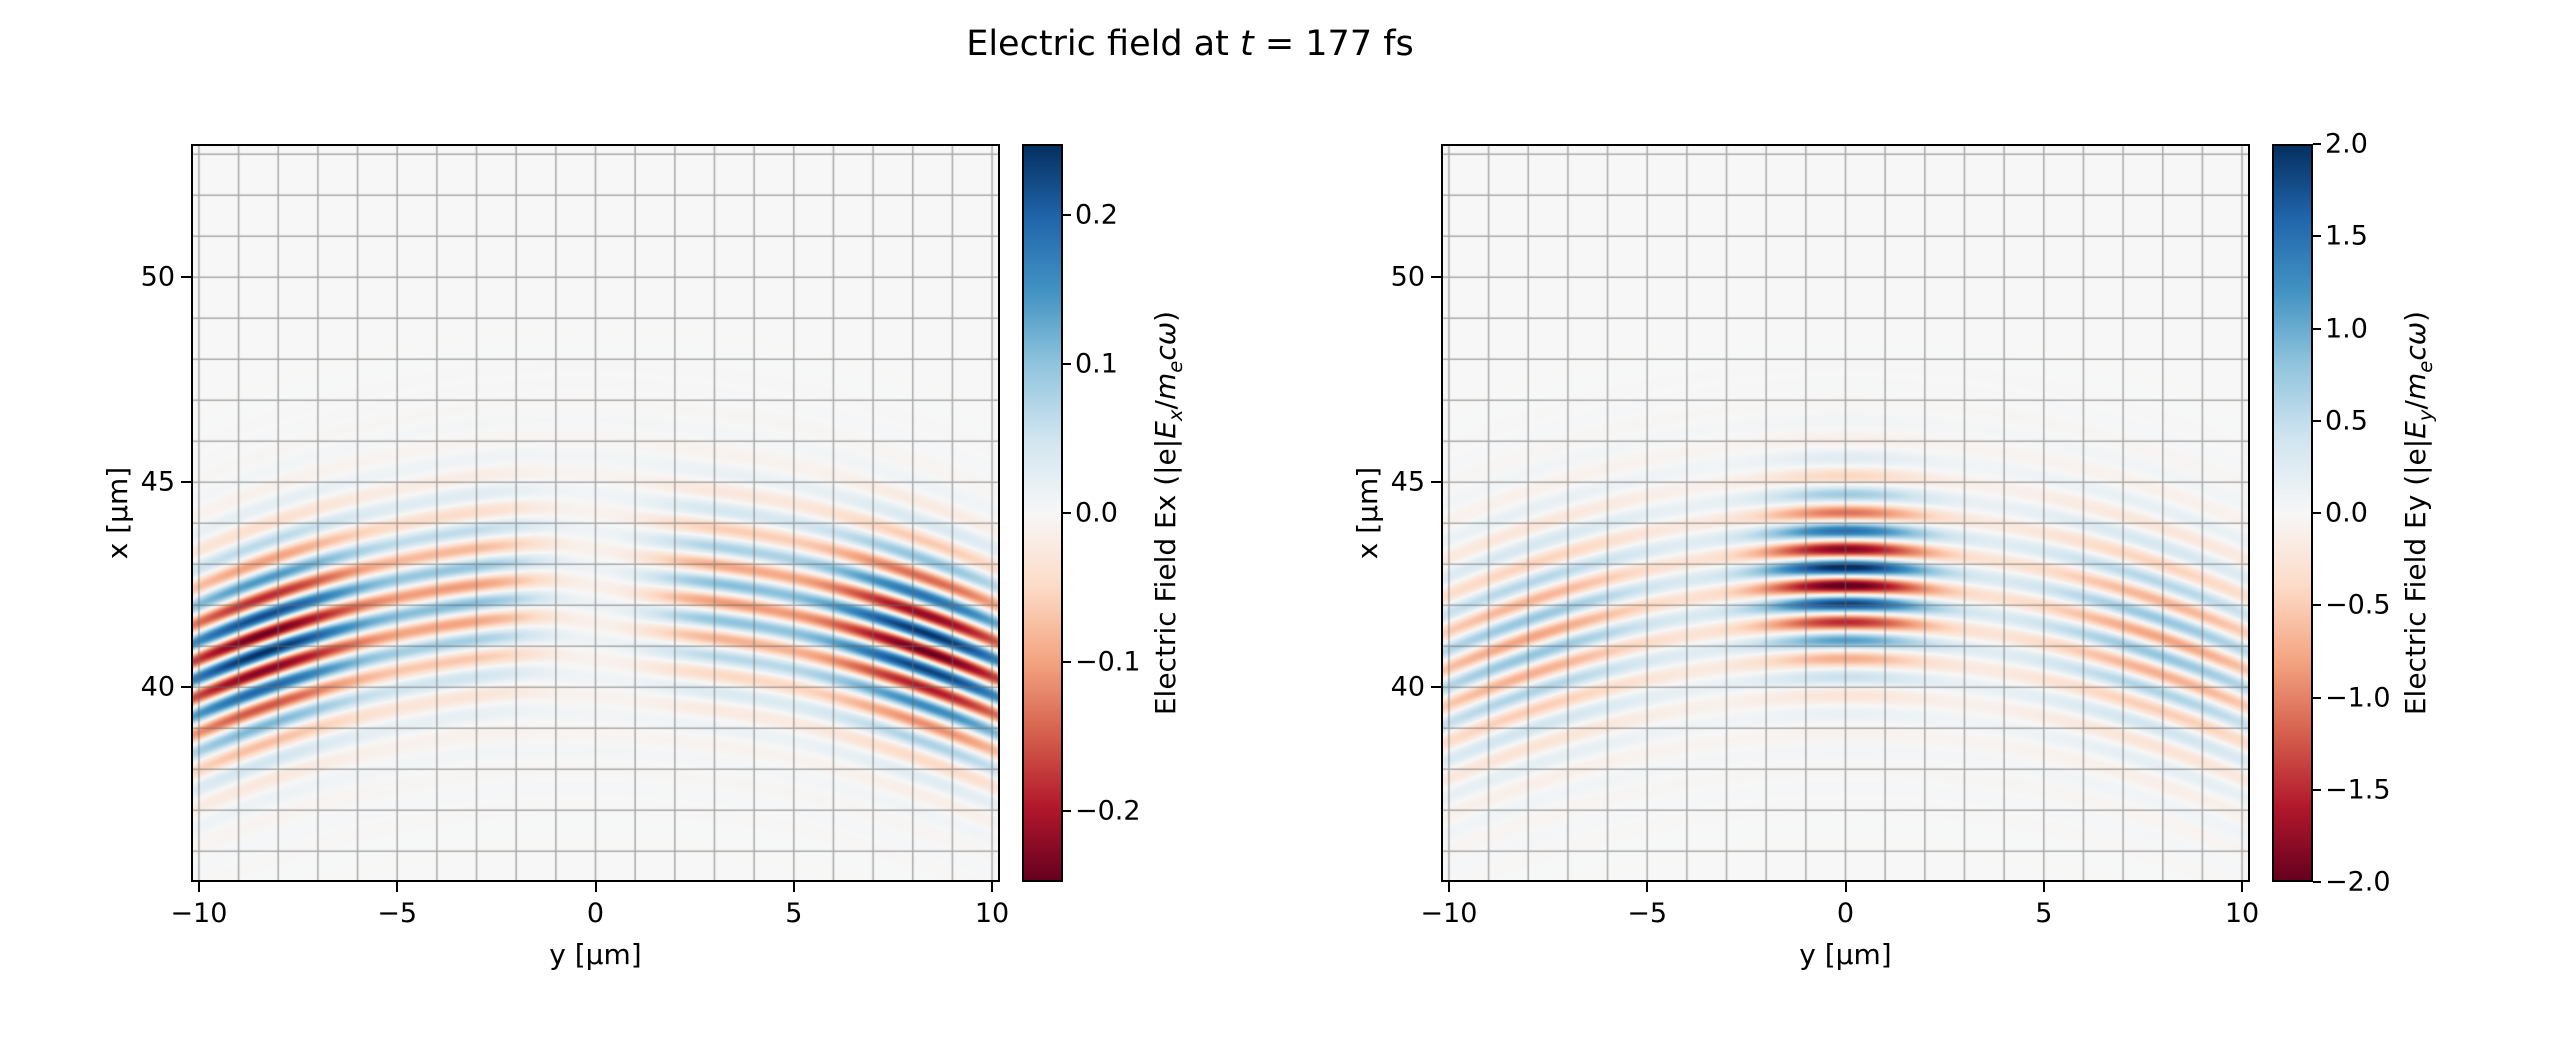  Describe the element at coordinates (2358, 605) in the screenshot. I see `colorbar-tick-label: −0.5` at that location.